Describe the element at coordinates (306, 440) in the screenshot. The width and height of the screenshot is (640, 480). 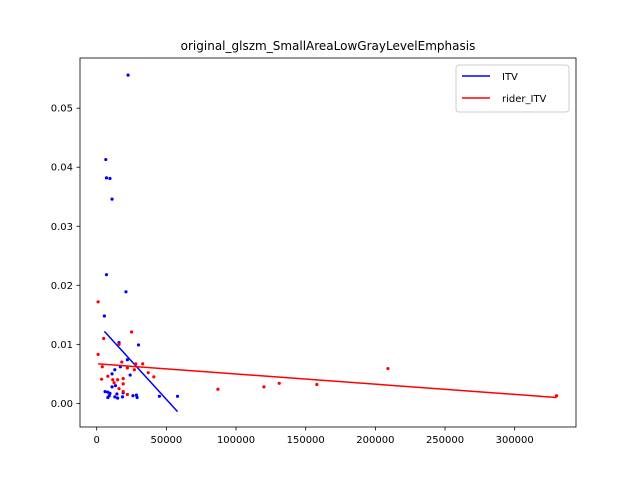
I see `x-tick-label: 150000` at that location.